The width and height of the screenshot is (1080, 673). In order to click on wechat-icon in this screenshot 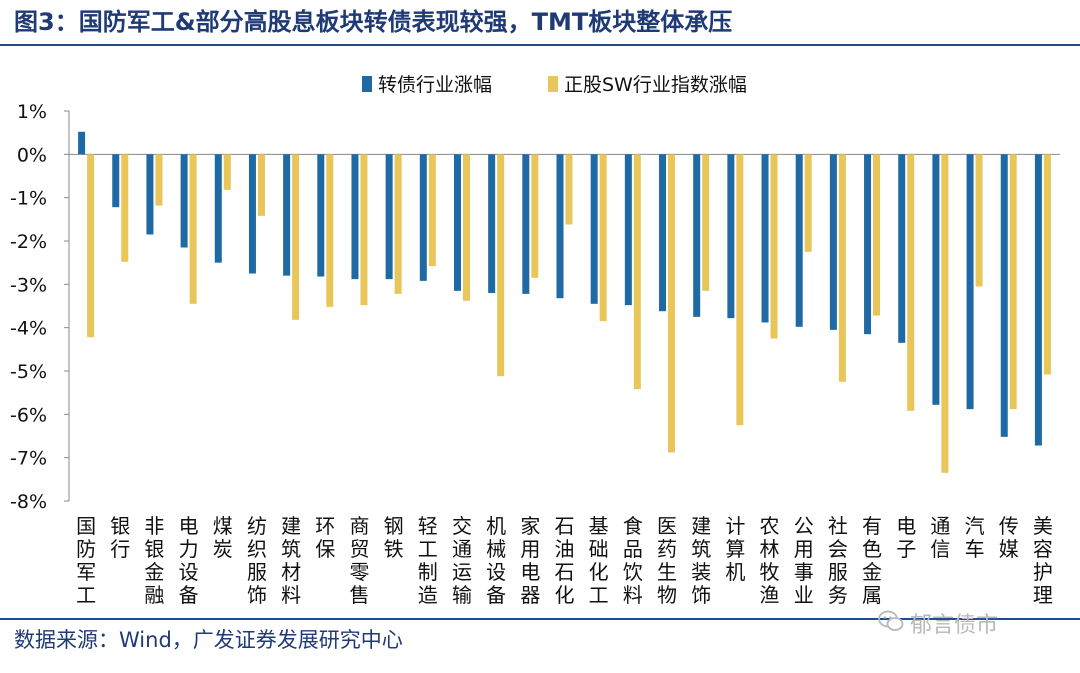, I will do `click(891, 625)`.